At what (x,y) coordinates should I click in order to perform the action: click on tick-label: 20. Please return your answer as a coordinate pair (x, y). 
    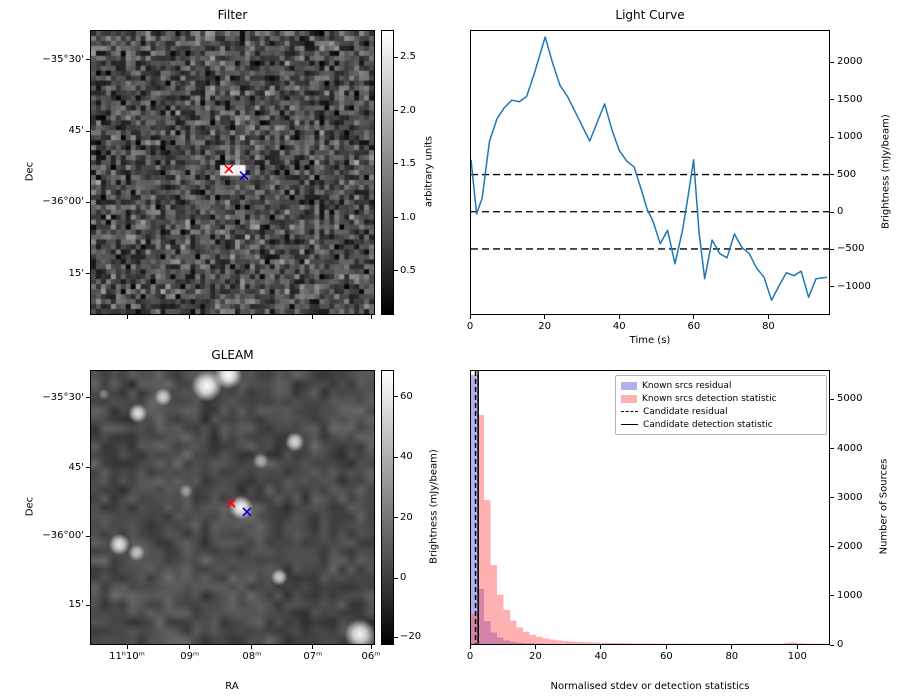
    Looking at the image, I should click on (544, 326).